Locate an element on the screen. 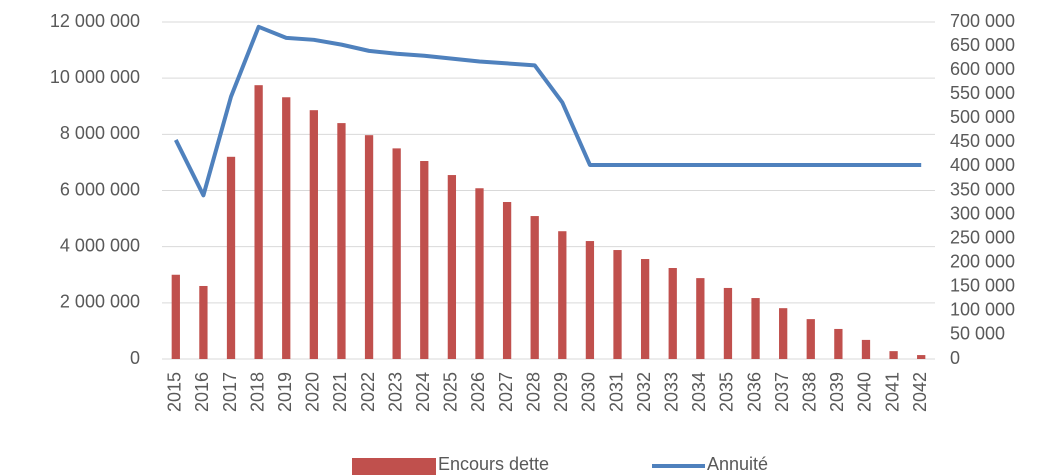  y2-tick-label: 200 000 is located at coordinates (982, 261).